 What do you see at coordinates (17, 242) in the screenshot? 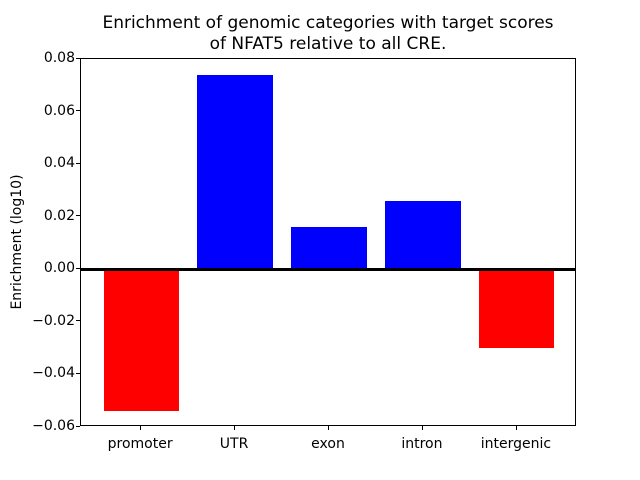
I see `y-axis-label: Enrichment (log10)` at bounding box center [17, 242].